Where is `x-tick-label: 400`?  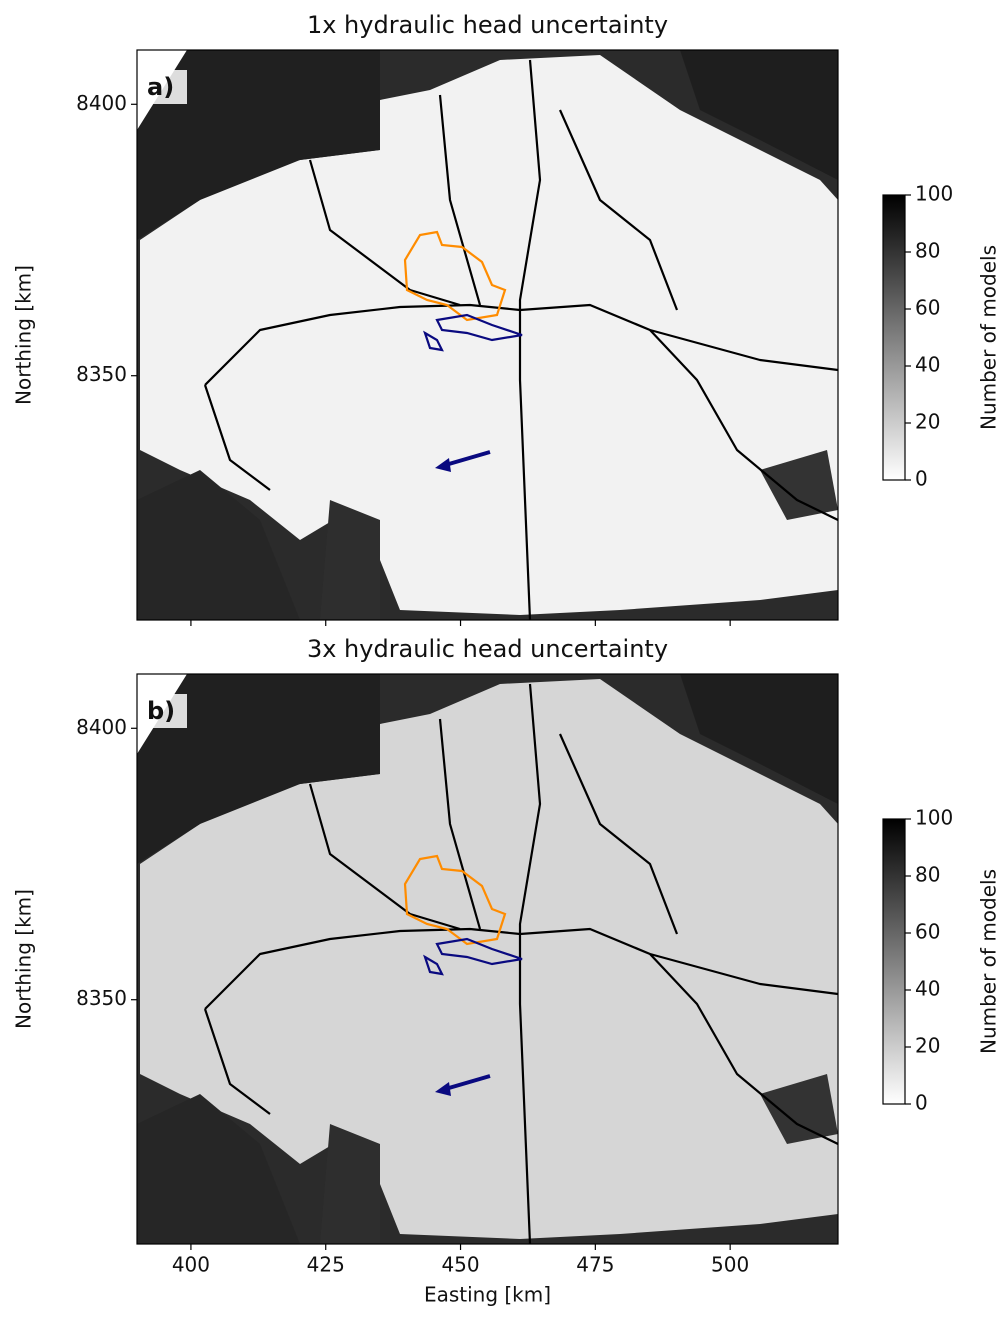 x-tick-label: 400 is located at coordinates (191, 1265).